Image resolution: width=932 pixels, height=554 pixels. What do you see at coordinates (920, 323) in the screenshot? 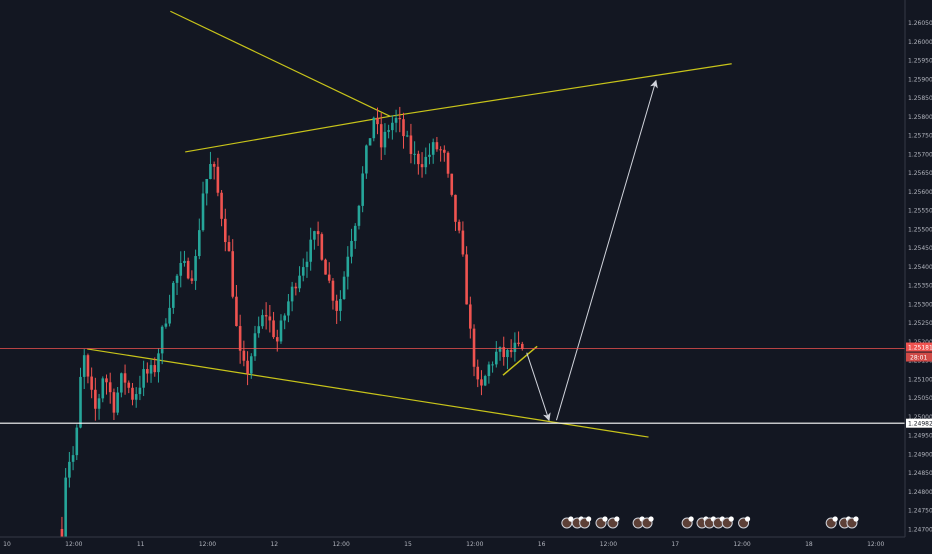
I see `price-axis-tick: 1.25250` at bounding box center [920, 323].